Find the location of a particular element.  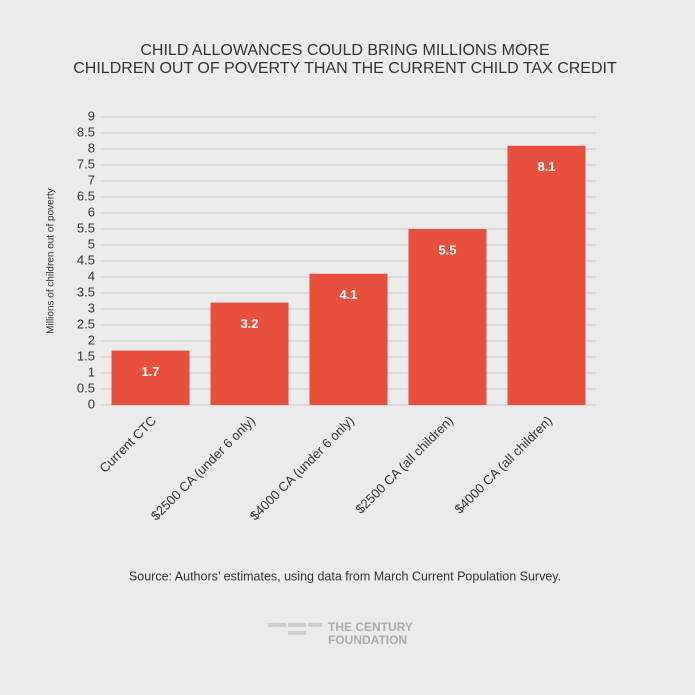

data-label: 8.1 is located at coordinates (546, 166).